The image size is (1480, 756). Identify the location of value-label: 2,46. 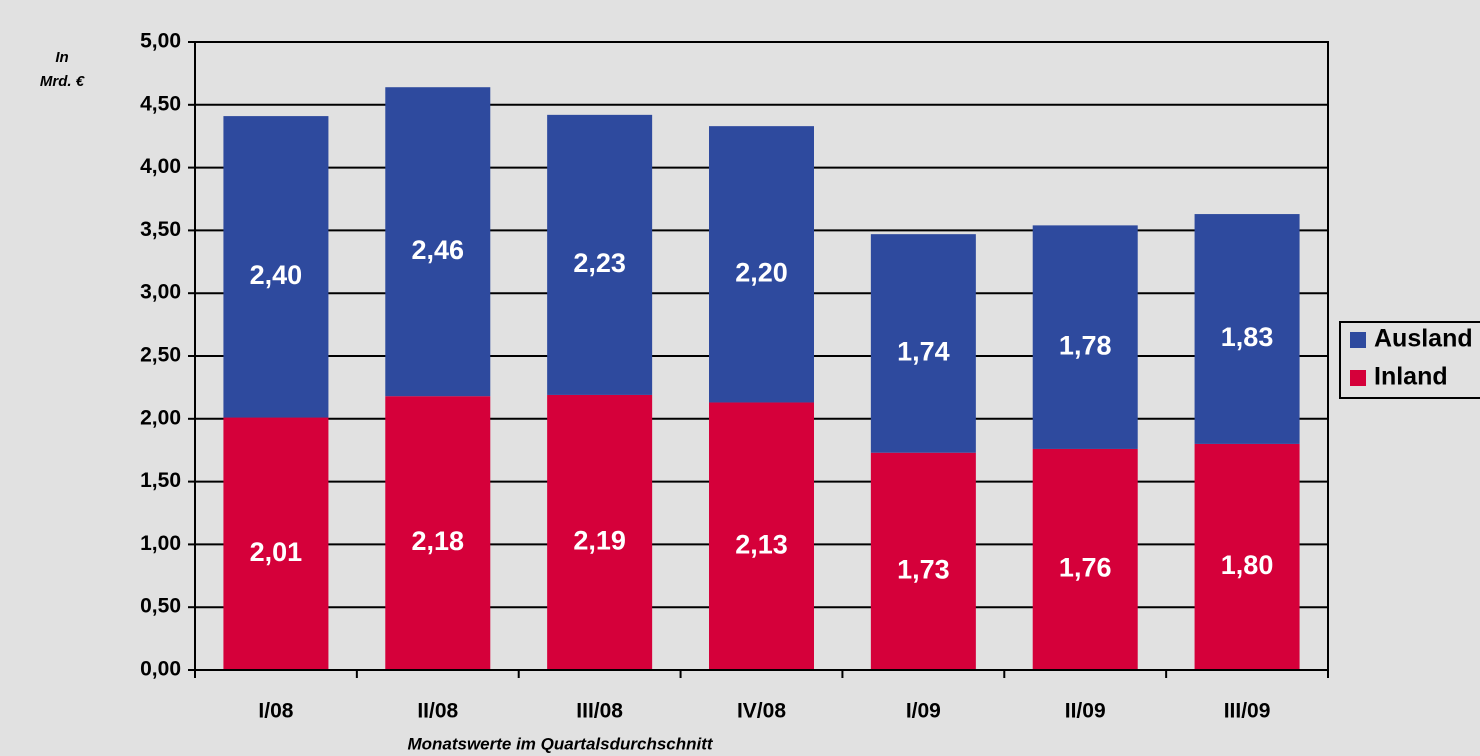
(438, 250).